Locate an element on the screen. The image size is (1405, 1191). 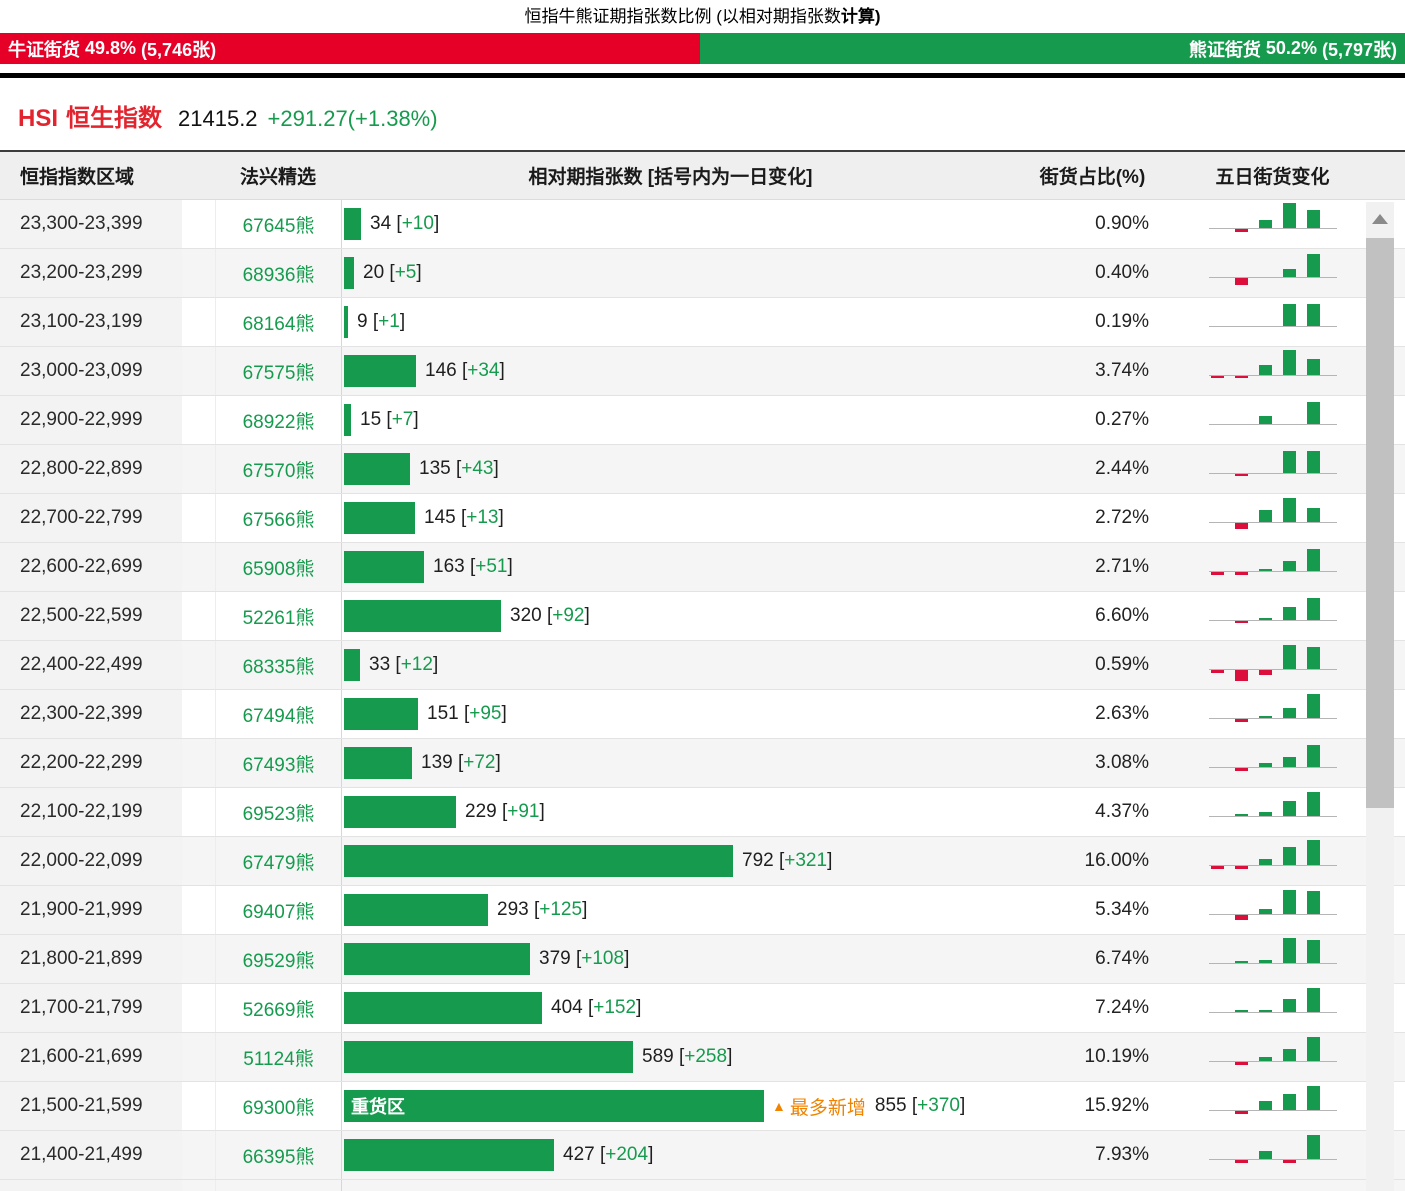
volume-text: 792 [+321] is located at coordinates (787, 860).